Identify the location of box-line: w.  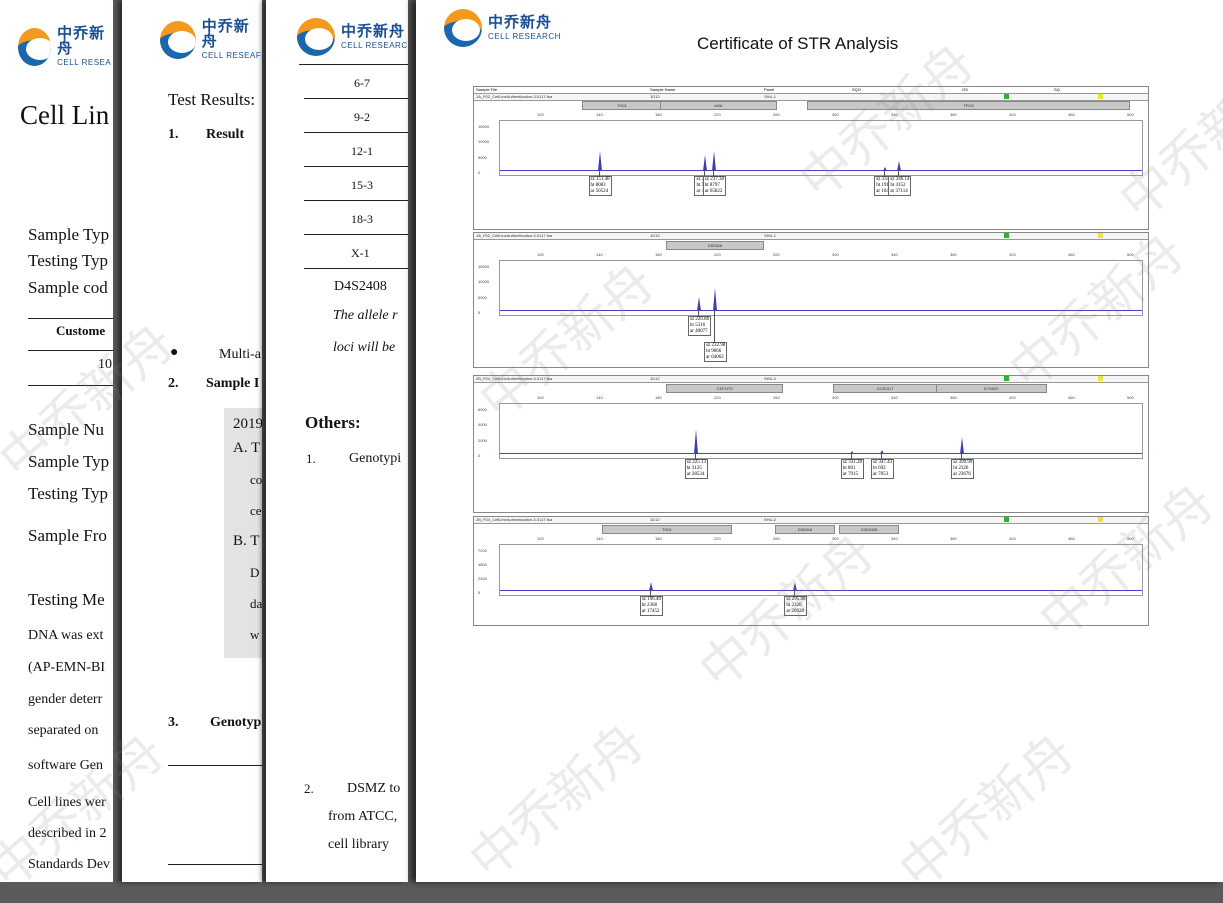
(255, 634).